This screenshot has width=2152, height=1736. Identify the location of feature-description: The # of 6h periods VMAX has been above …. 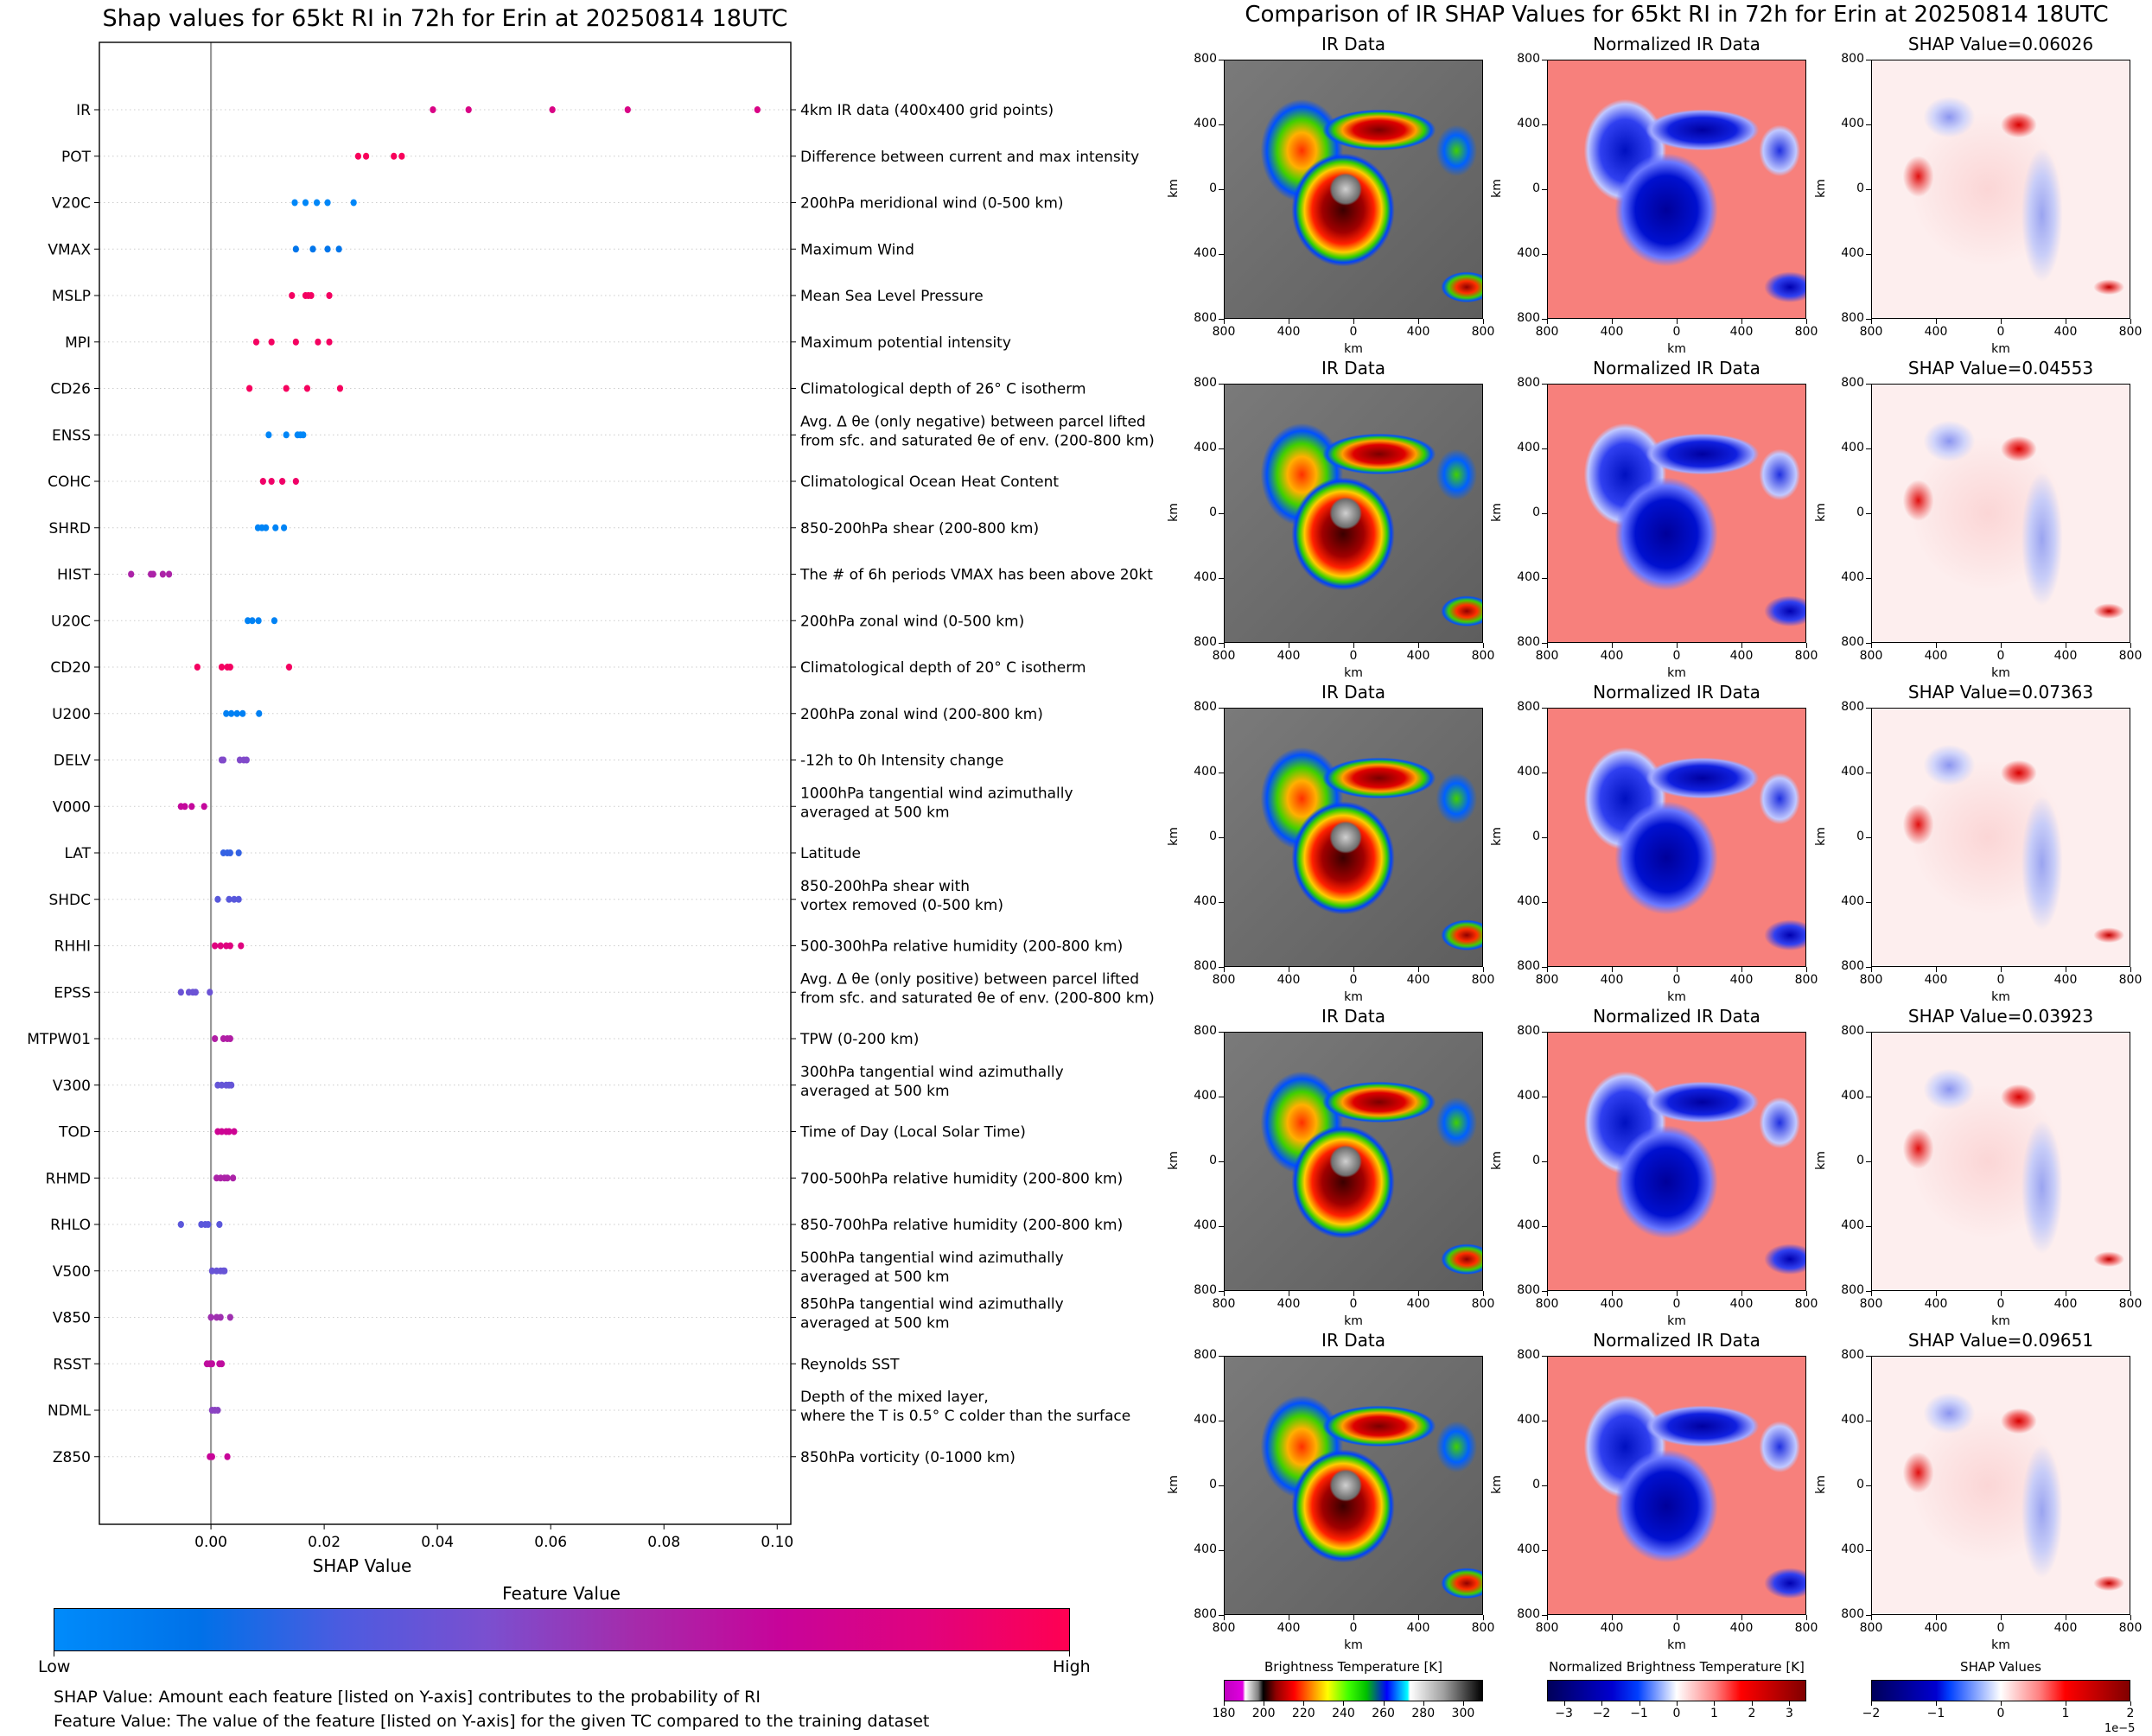
(976, 575).